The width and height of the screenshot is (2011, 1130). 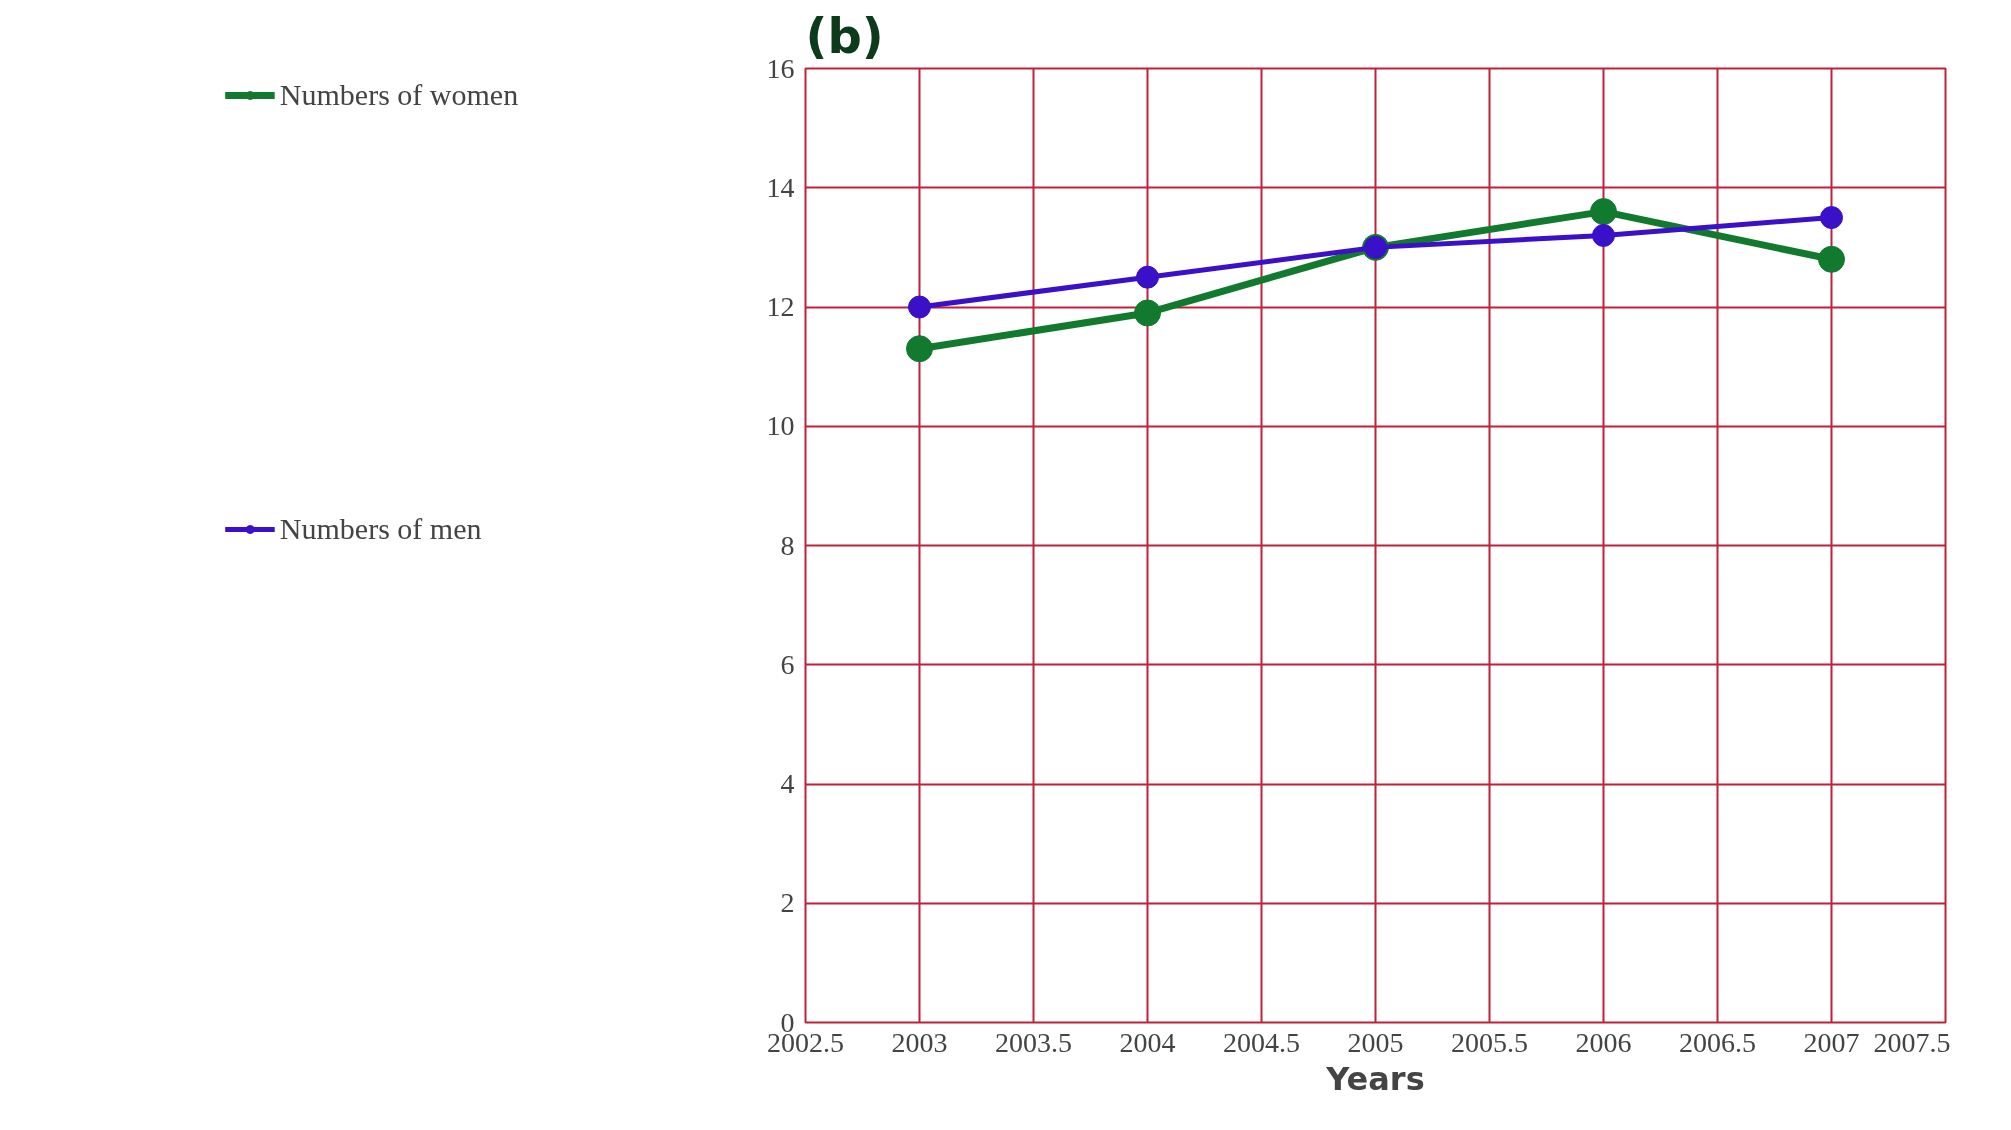 What do you see at coordinates (780, 306) in the screenshot?
I see `y-tick-label: 12` at bounding box center [780, 306].